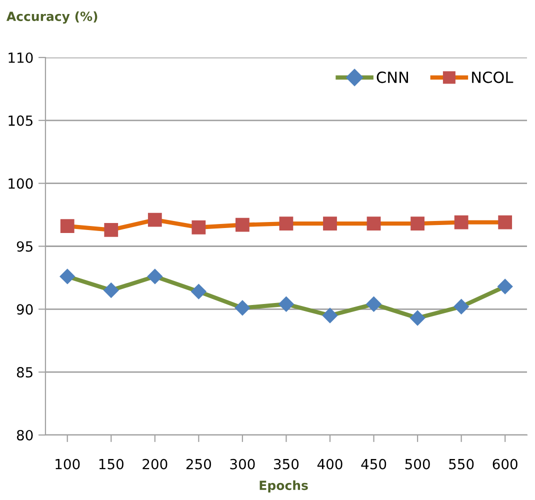 The height and width of the screenshot is (500, 535). What do you see at coordinates (493, 78) in the screenshot?
I see `legend-label: NCOL` at bounding box center [493, 78].